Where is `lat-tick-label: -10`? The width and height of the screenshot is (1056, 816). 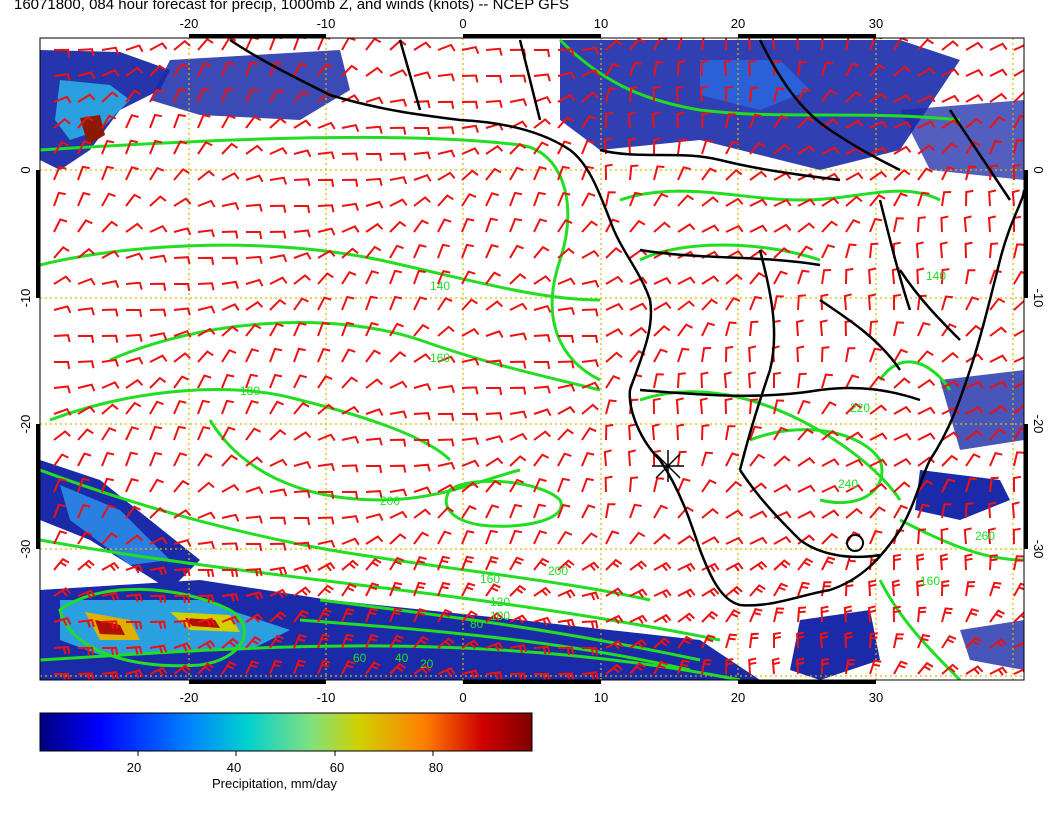 lat-tick-label: -10 is located at coordinates (25, 298).